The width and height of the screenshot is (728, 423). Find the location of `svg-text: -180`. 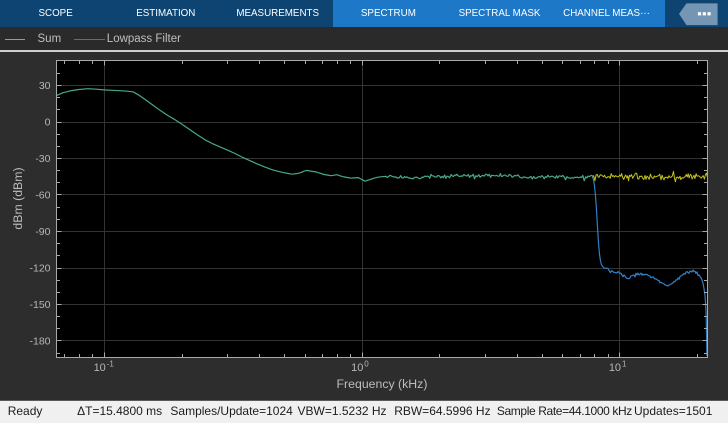

svg-text: -180 is located at coordinates (39, 341).